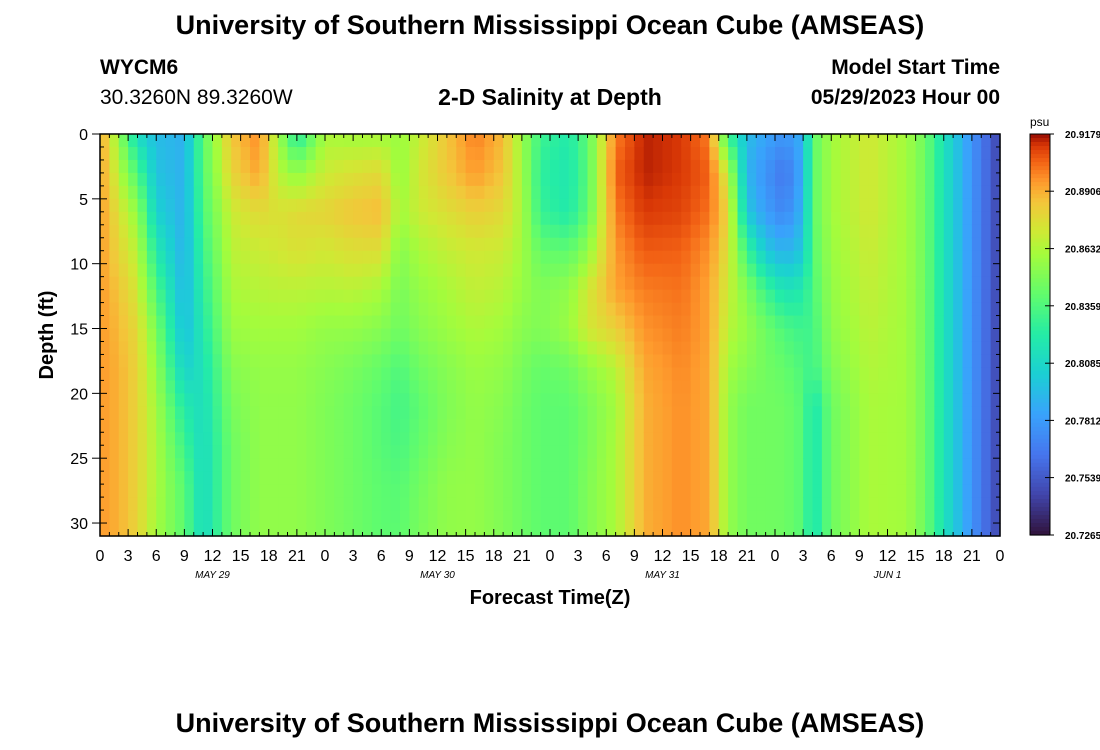  Describe the element at coordinates (1040, 513) in the screenshot. I see `colorbar-swatch` at that location.